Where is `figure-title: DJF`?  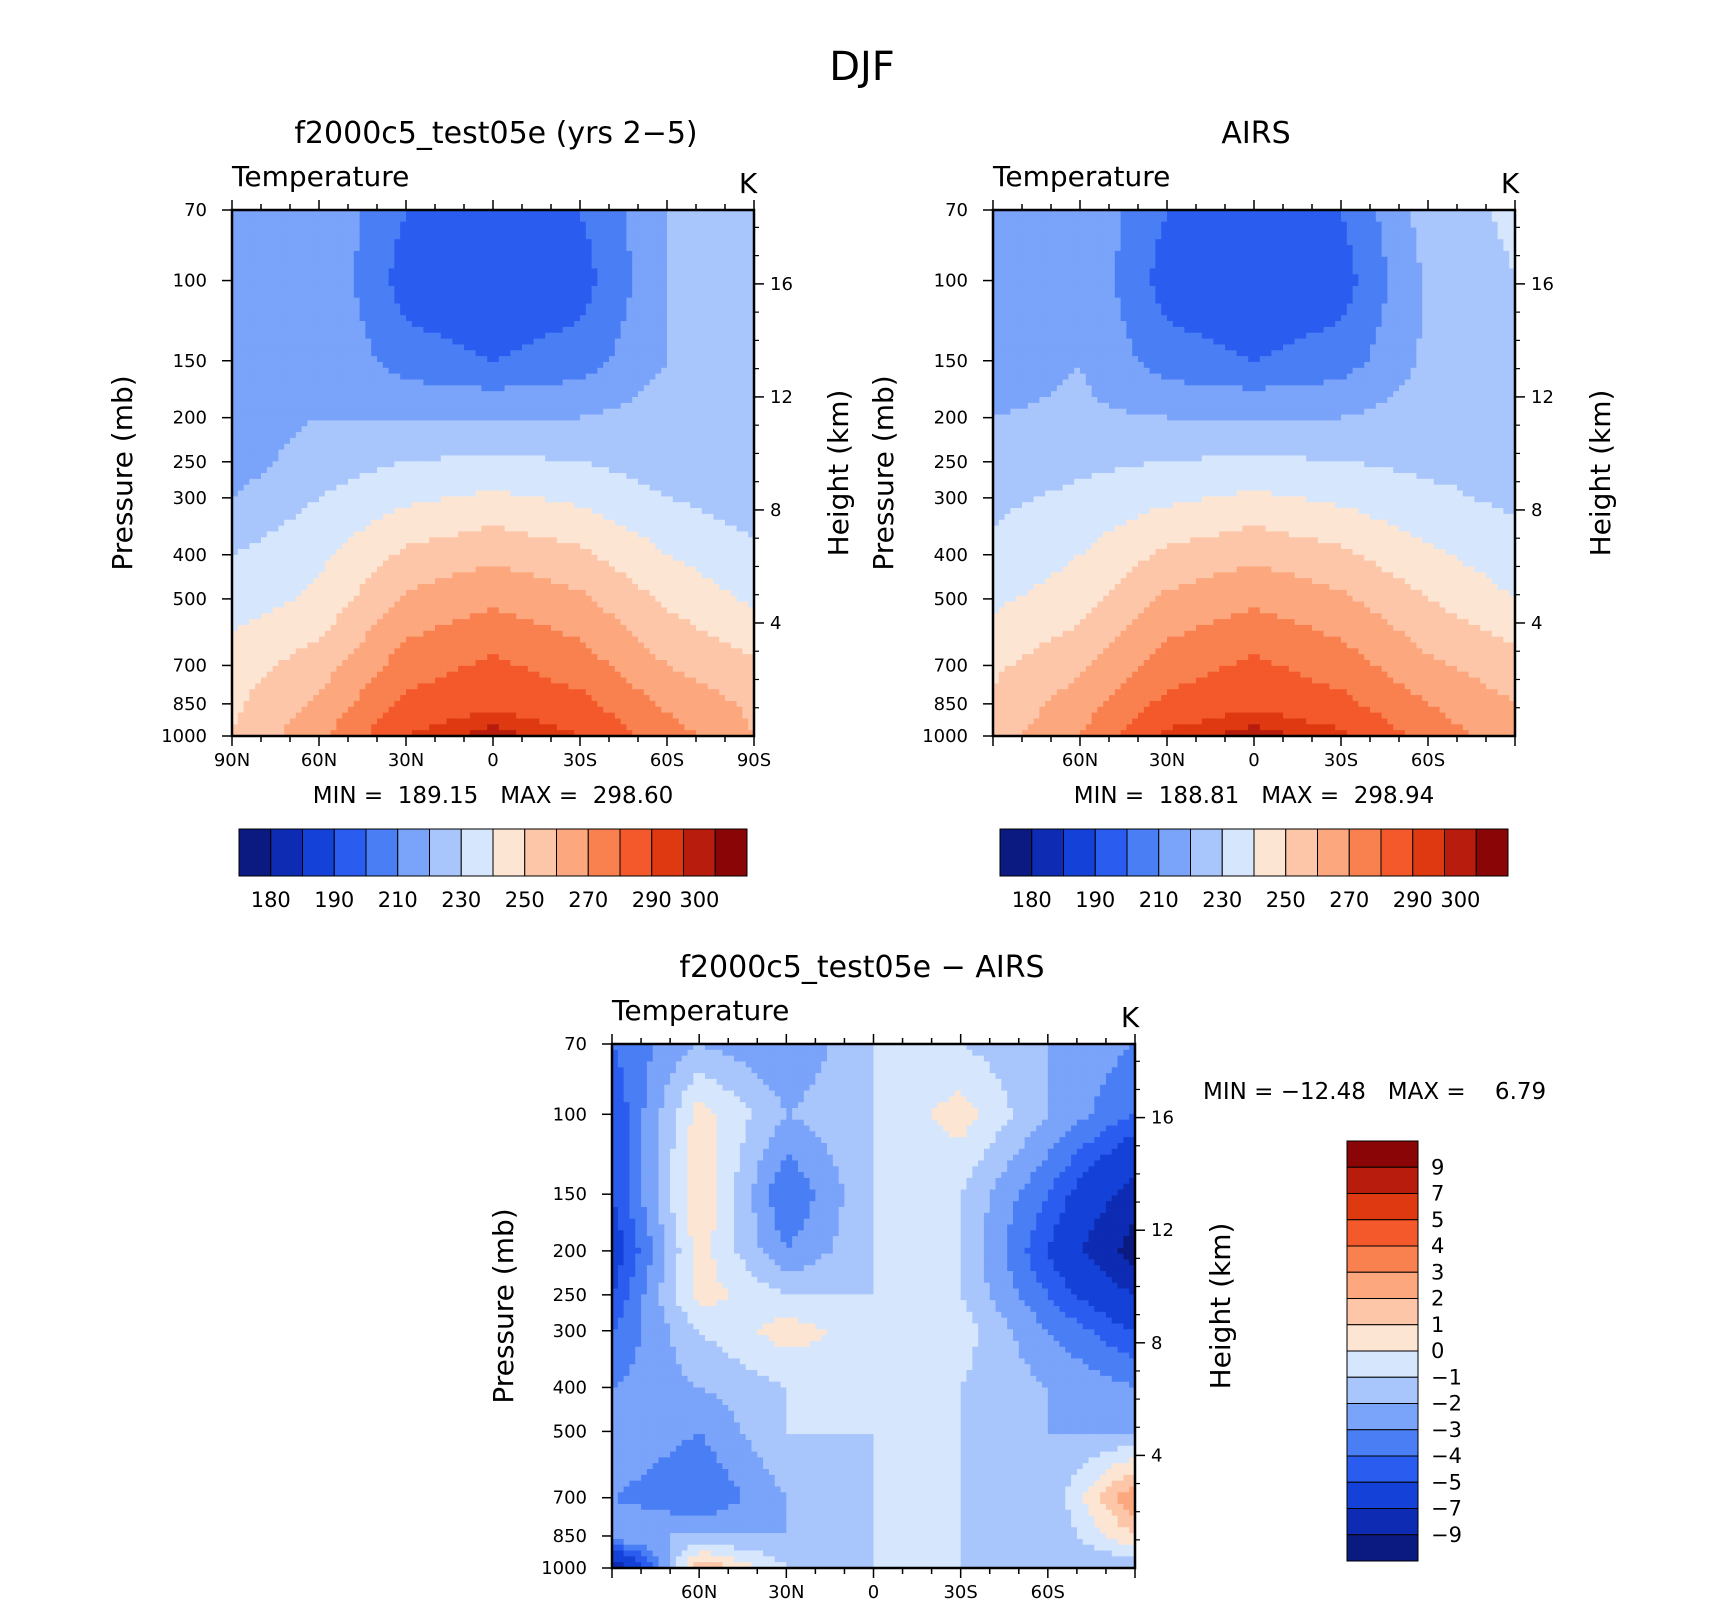 figure-title: DJF is located at coordinates (862, 67).